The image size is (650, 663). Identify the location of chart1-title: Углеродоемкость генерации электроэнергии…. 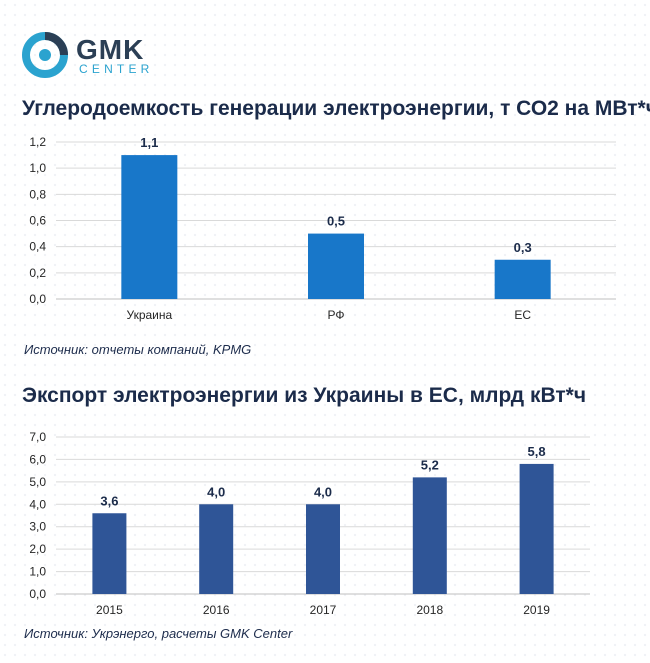
(336, 108).